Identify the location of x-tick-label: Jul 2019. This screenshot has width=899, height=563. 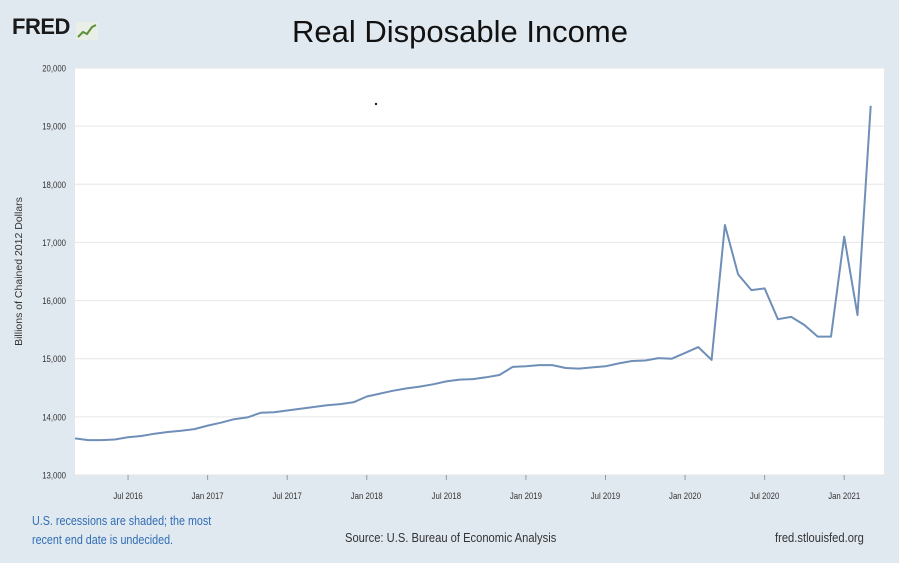
(606, 495).